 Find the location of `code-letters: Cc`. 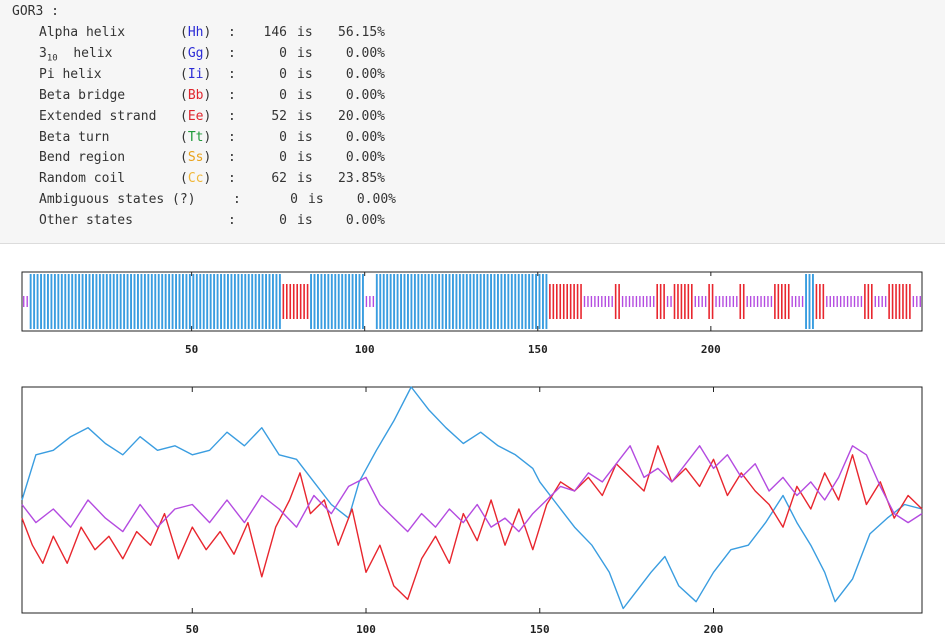

code-letters: Cc is located at coordinates (195, 179).